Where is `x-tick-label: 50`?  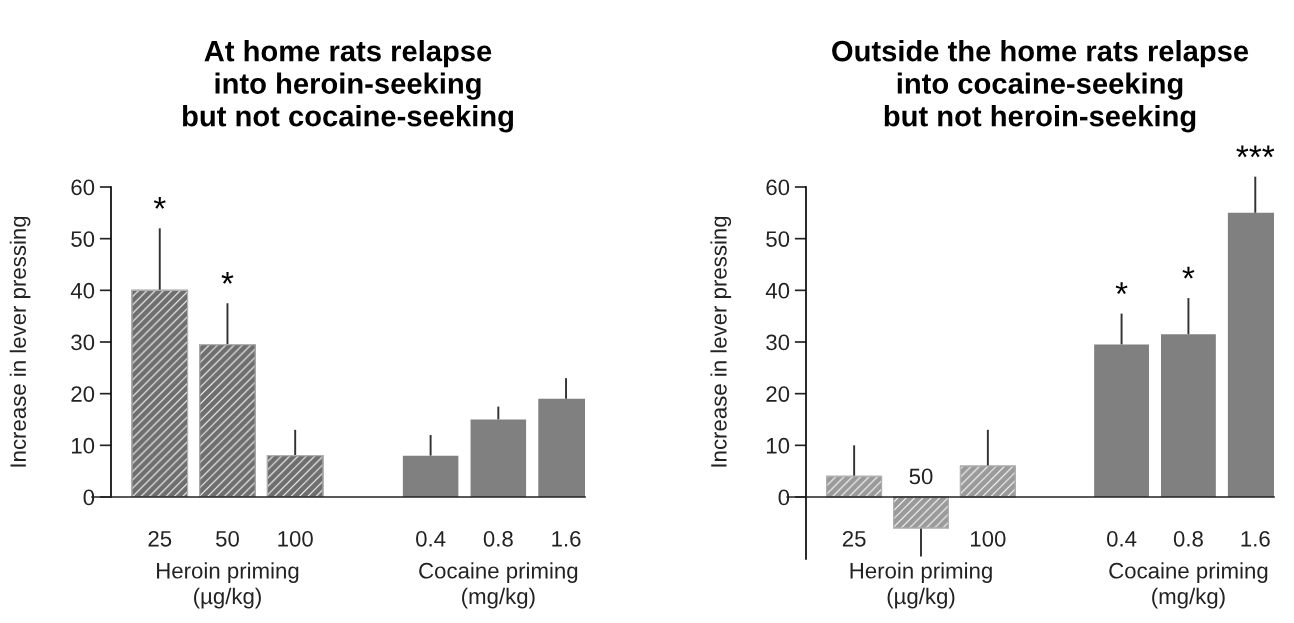 x-tick-label: 50 is located at coordinates (227, 538).